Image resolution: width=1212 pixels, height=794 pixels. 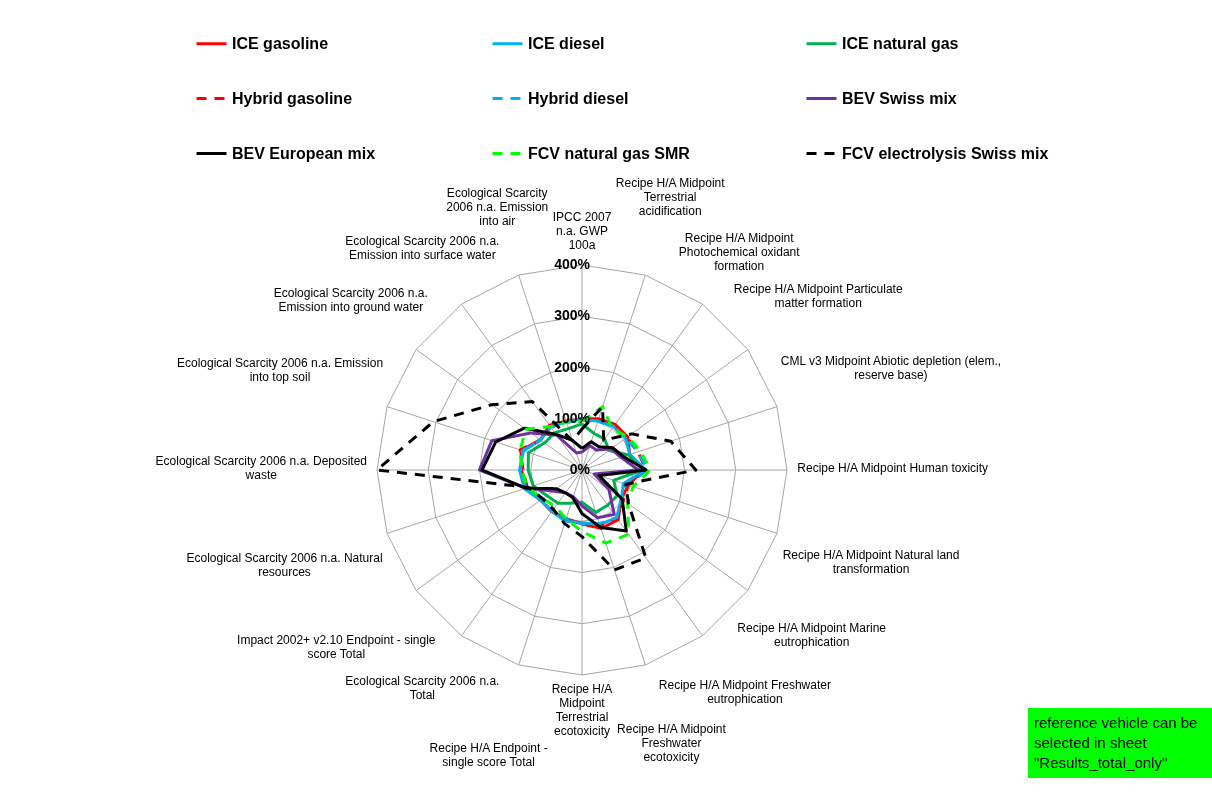 What do you see at coordinates (582, 231) in the screenshot?
I see `spoke-label: IPCC 2007 n.a. GWP 100a` at bounding box center [582, 231].